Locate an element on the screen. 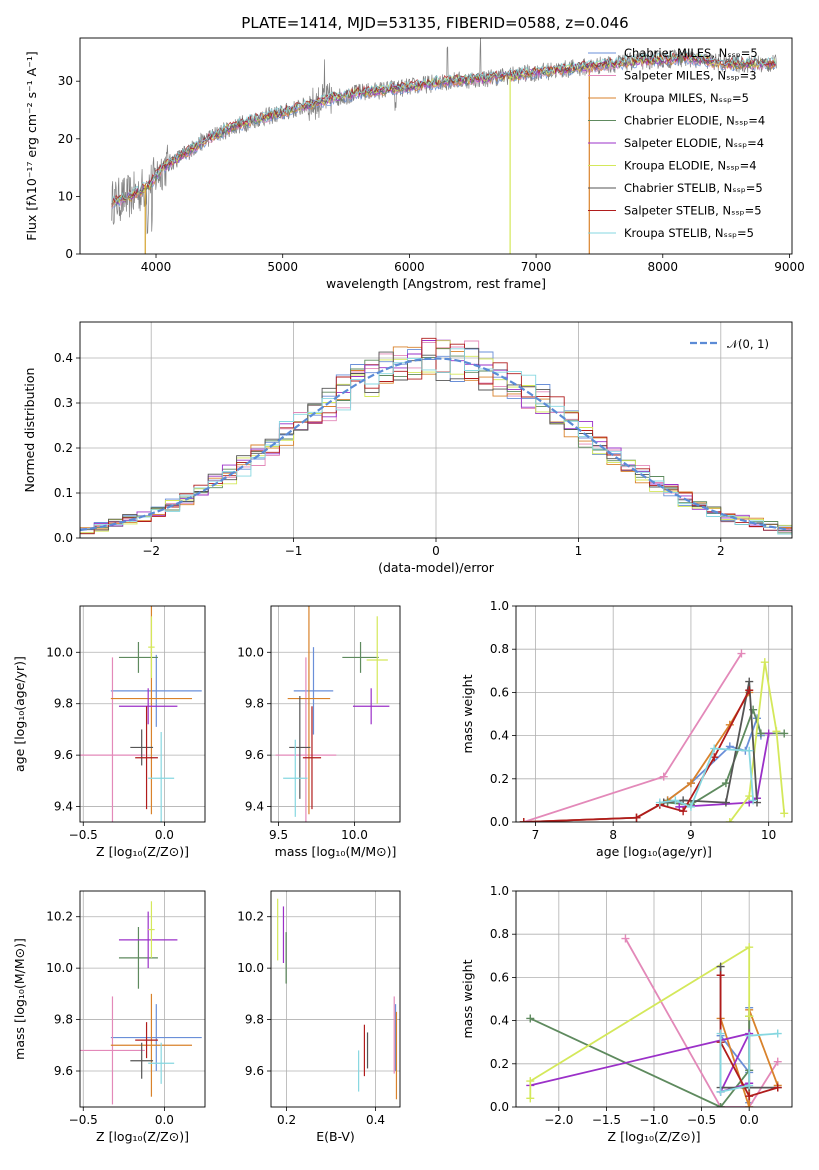 The image size is (819, 1170). x-tick-label: −1 is located at coordinates (294, 551).